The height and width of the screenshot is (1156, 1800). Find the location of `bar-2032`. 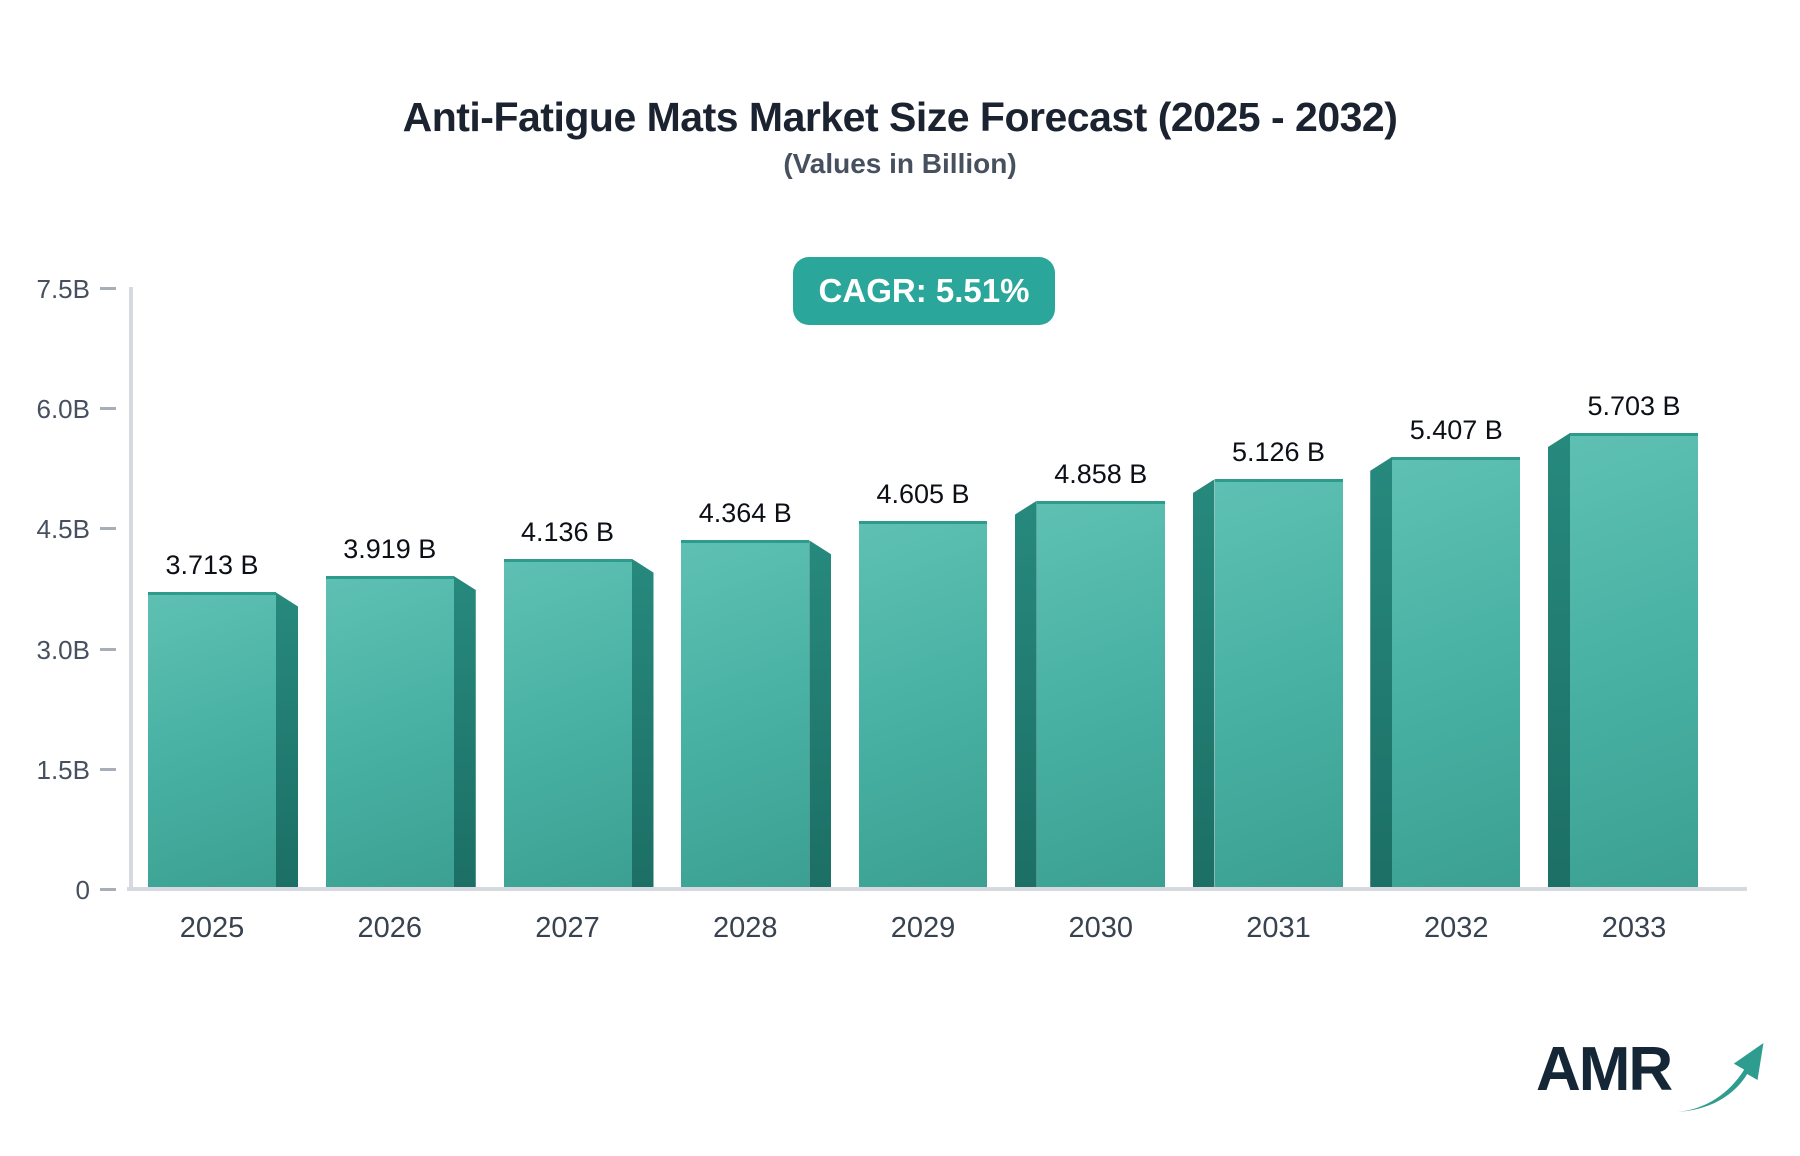

bar-2032 is located at coordinates (1445, 671).